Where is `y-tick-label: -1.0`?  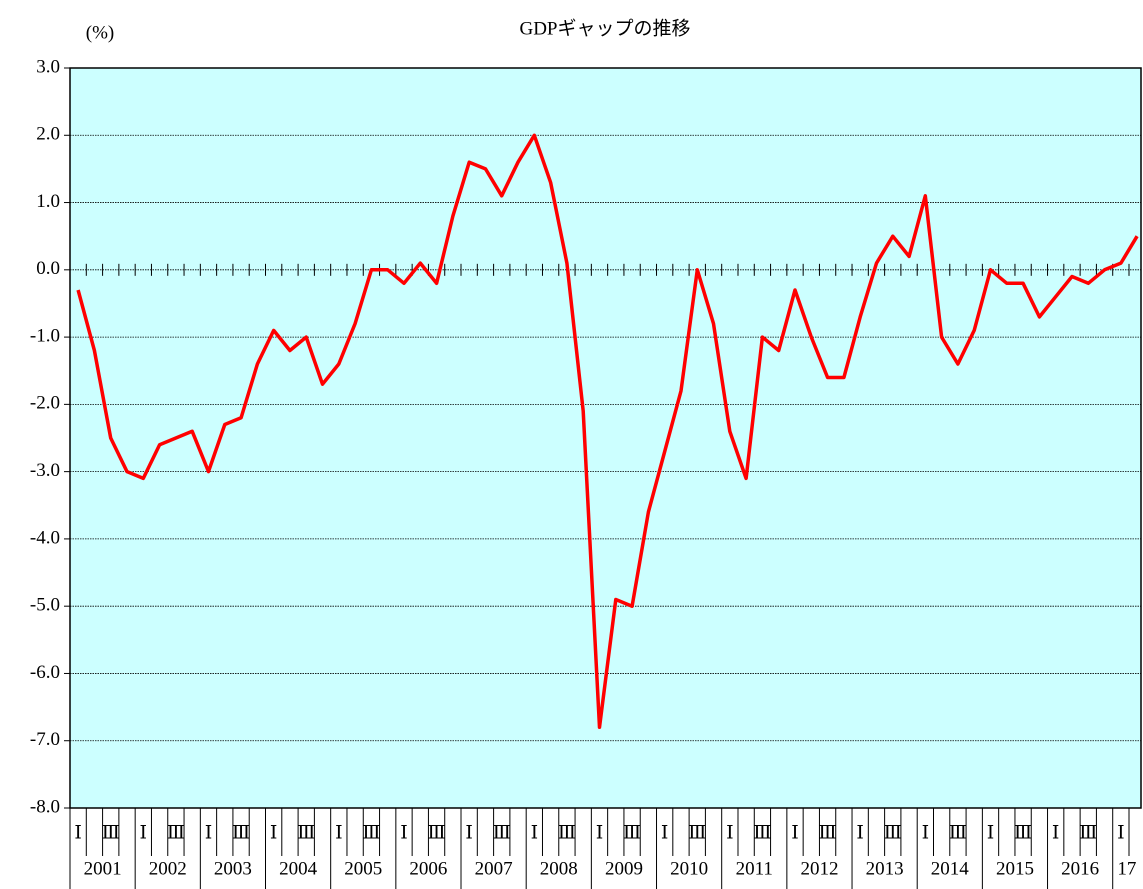 y-tick-label: -1.0 is located at coordinates (45, 335).